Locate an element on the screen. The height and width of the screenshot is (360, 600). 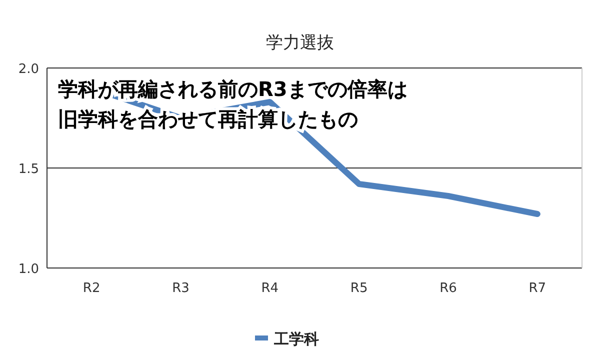
y-tick-label: 1.5 is located at coordinates (28, 169).